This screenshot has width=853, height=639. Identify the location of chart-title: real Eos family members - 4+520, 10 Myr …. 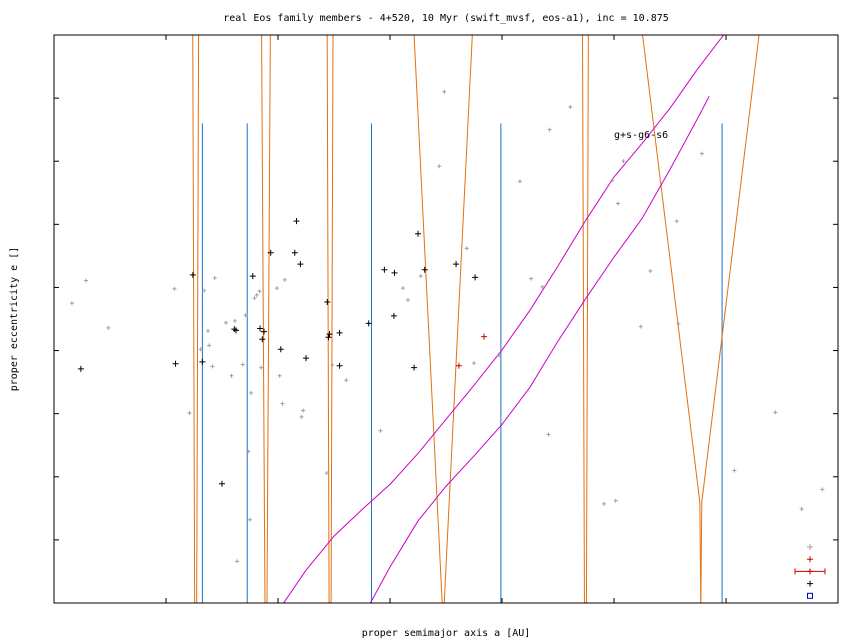
(446, 18).